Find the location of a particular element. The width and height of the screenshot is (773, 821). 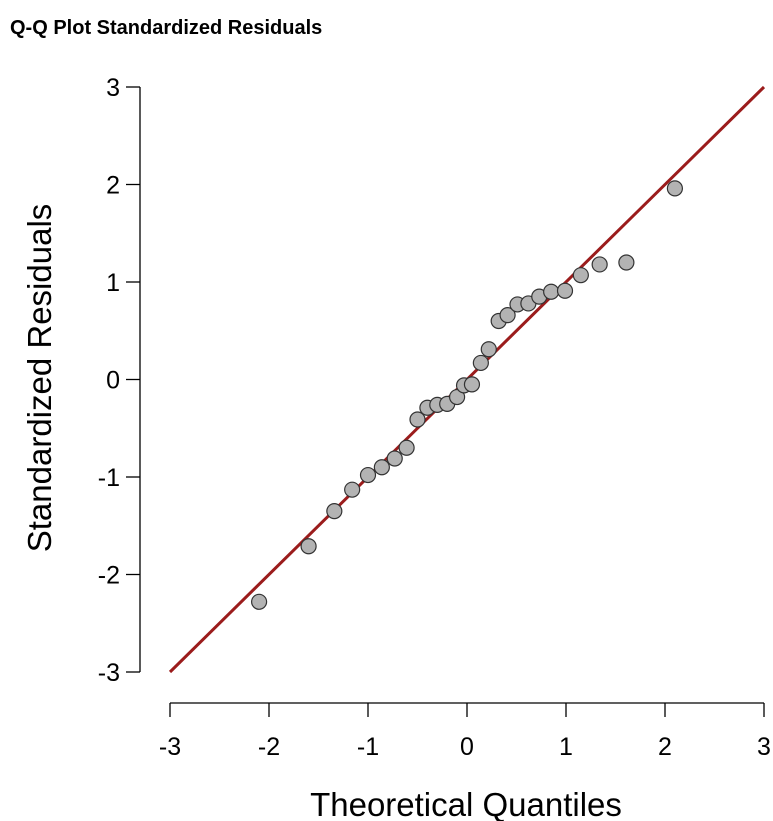

x-axis-label: Theoretical Quantiles is located at coordinates (466, 803).